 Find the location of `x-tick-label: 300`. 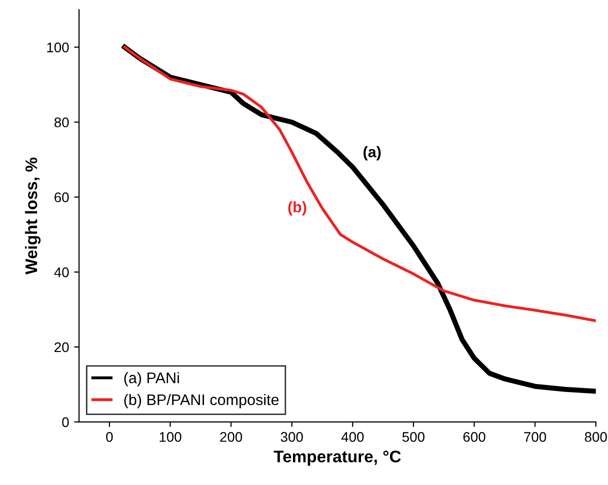

x-tick-label: 300 is located at coordinates (291, 437).